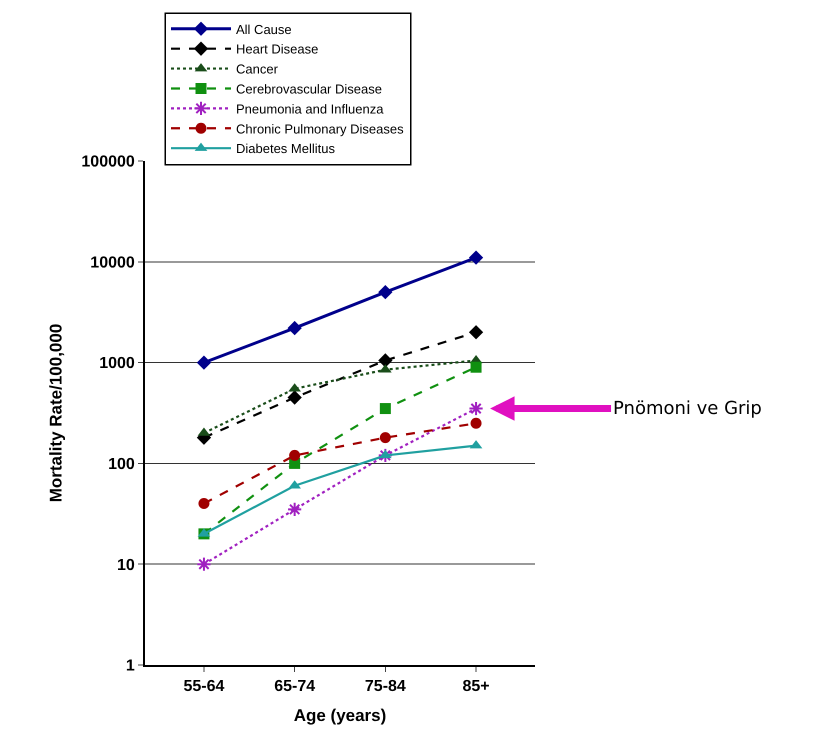 The image size is (837, 748). Describe the element at coordinates (121, 464) in the screenshot. I see `y-tick-label: 100` at that location.